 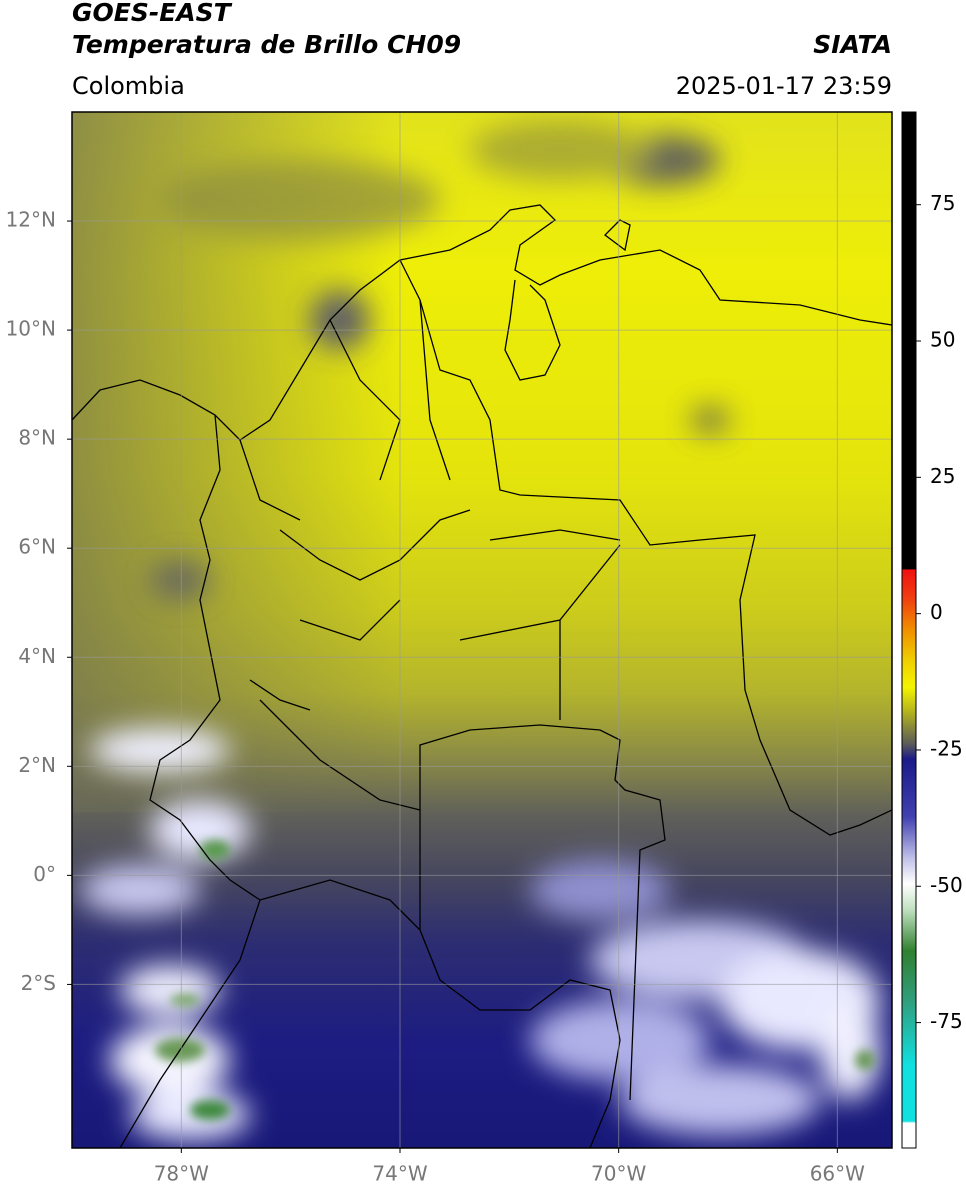 I want to click on region: Colombia, so click(x=128, y=86).